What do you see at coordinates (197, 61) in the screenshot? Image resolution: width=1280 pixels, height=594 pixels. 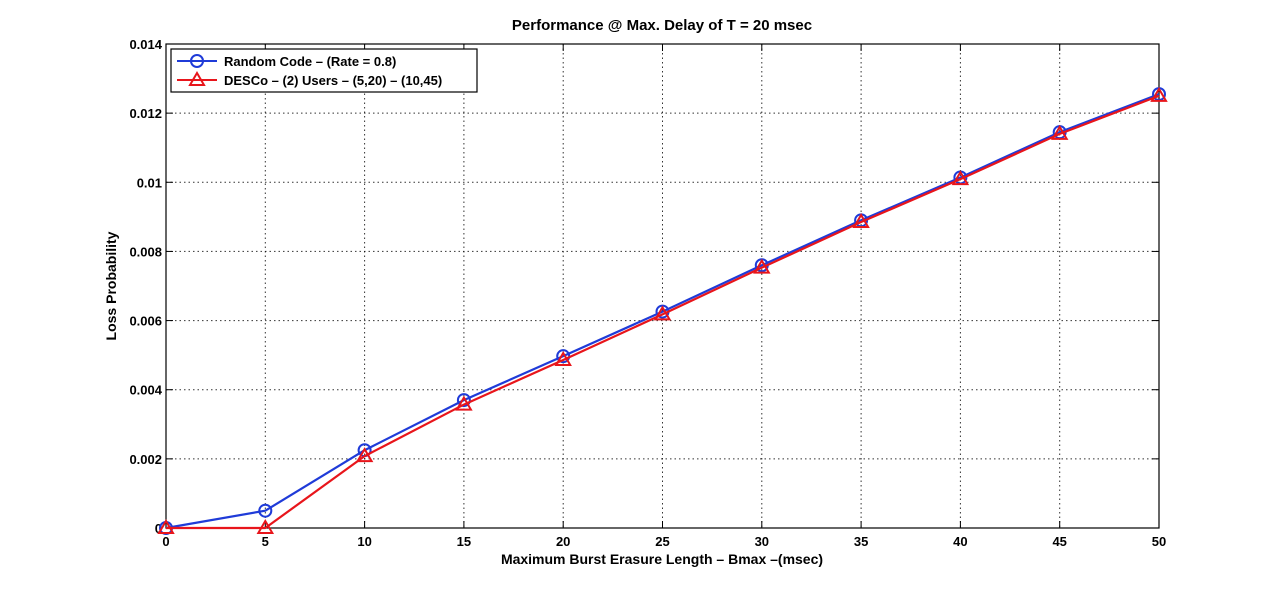 I see `legend-marker-circle-icon` at bounding box center [197, 61].